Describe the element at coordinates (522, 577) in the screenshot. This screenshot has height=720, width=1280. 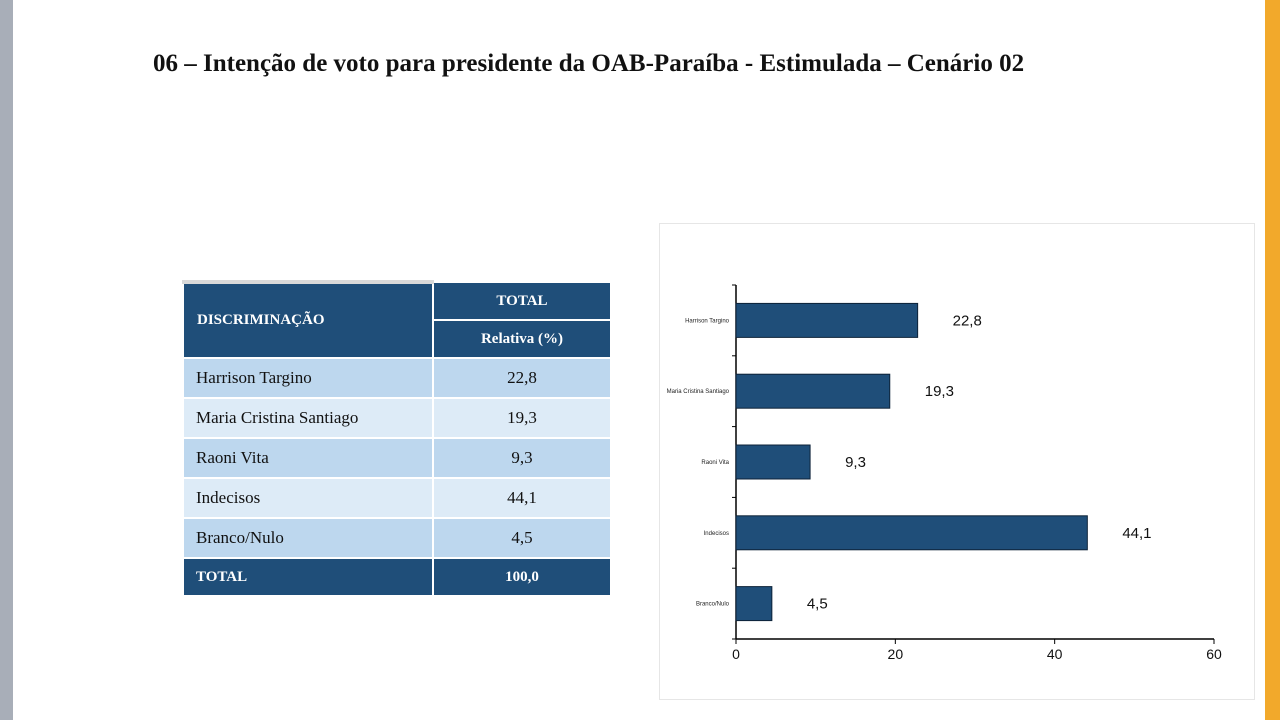
I see `total-value: 100,0` at that location.